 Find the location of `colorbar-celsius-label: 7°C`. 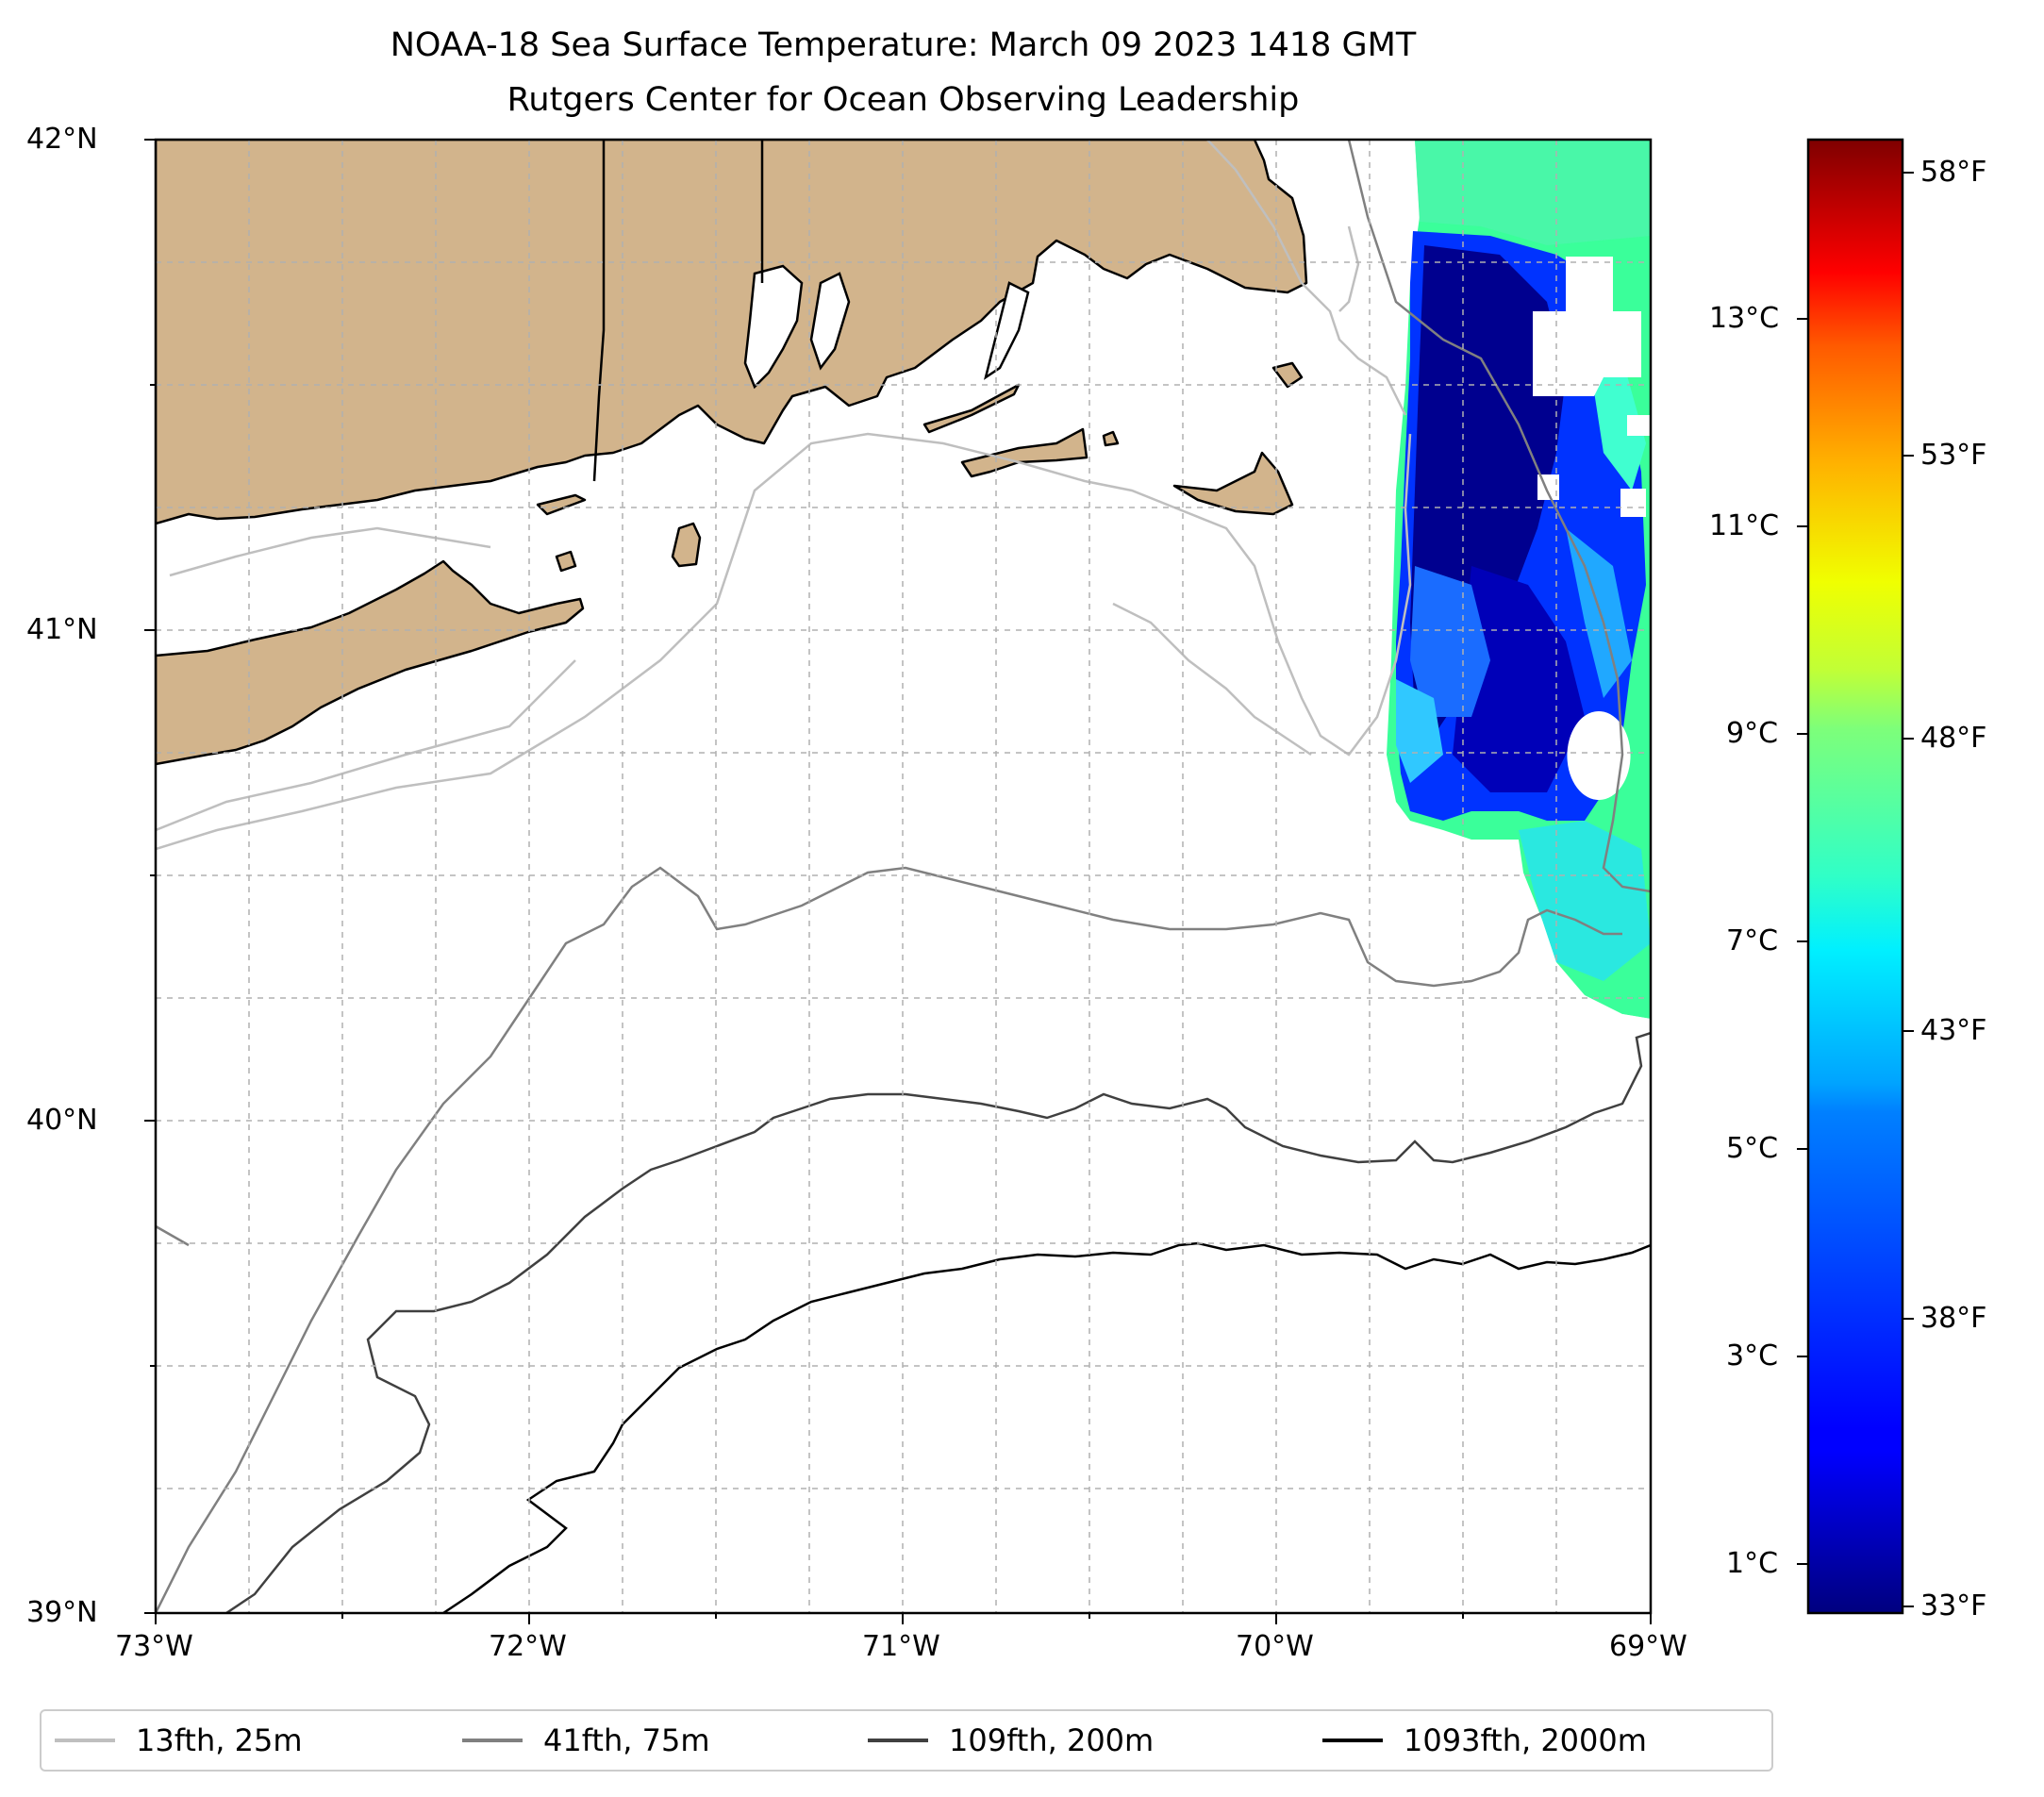

colorbar-celsius-label: 7°C is located at coordinates (1753, 940).